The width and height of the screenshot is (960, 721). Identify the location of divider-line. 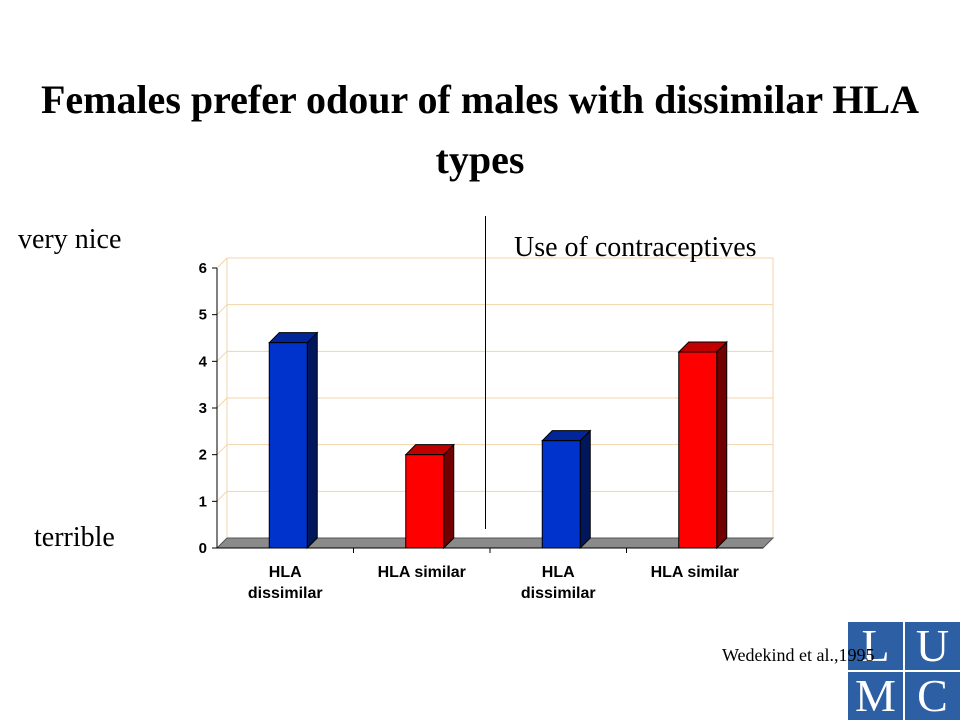
(485, 372).